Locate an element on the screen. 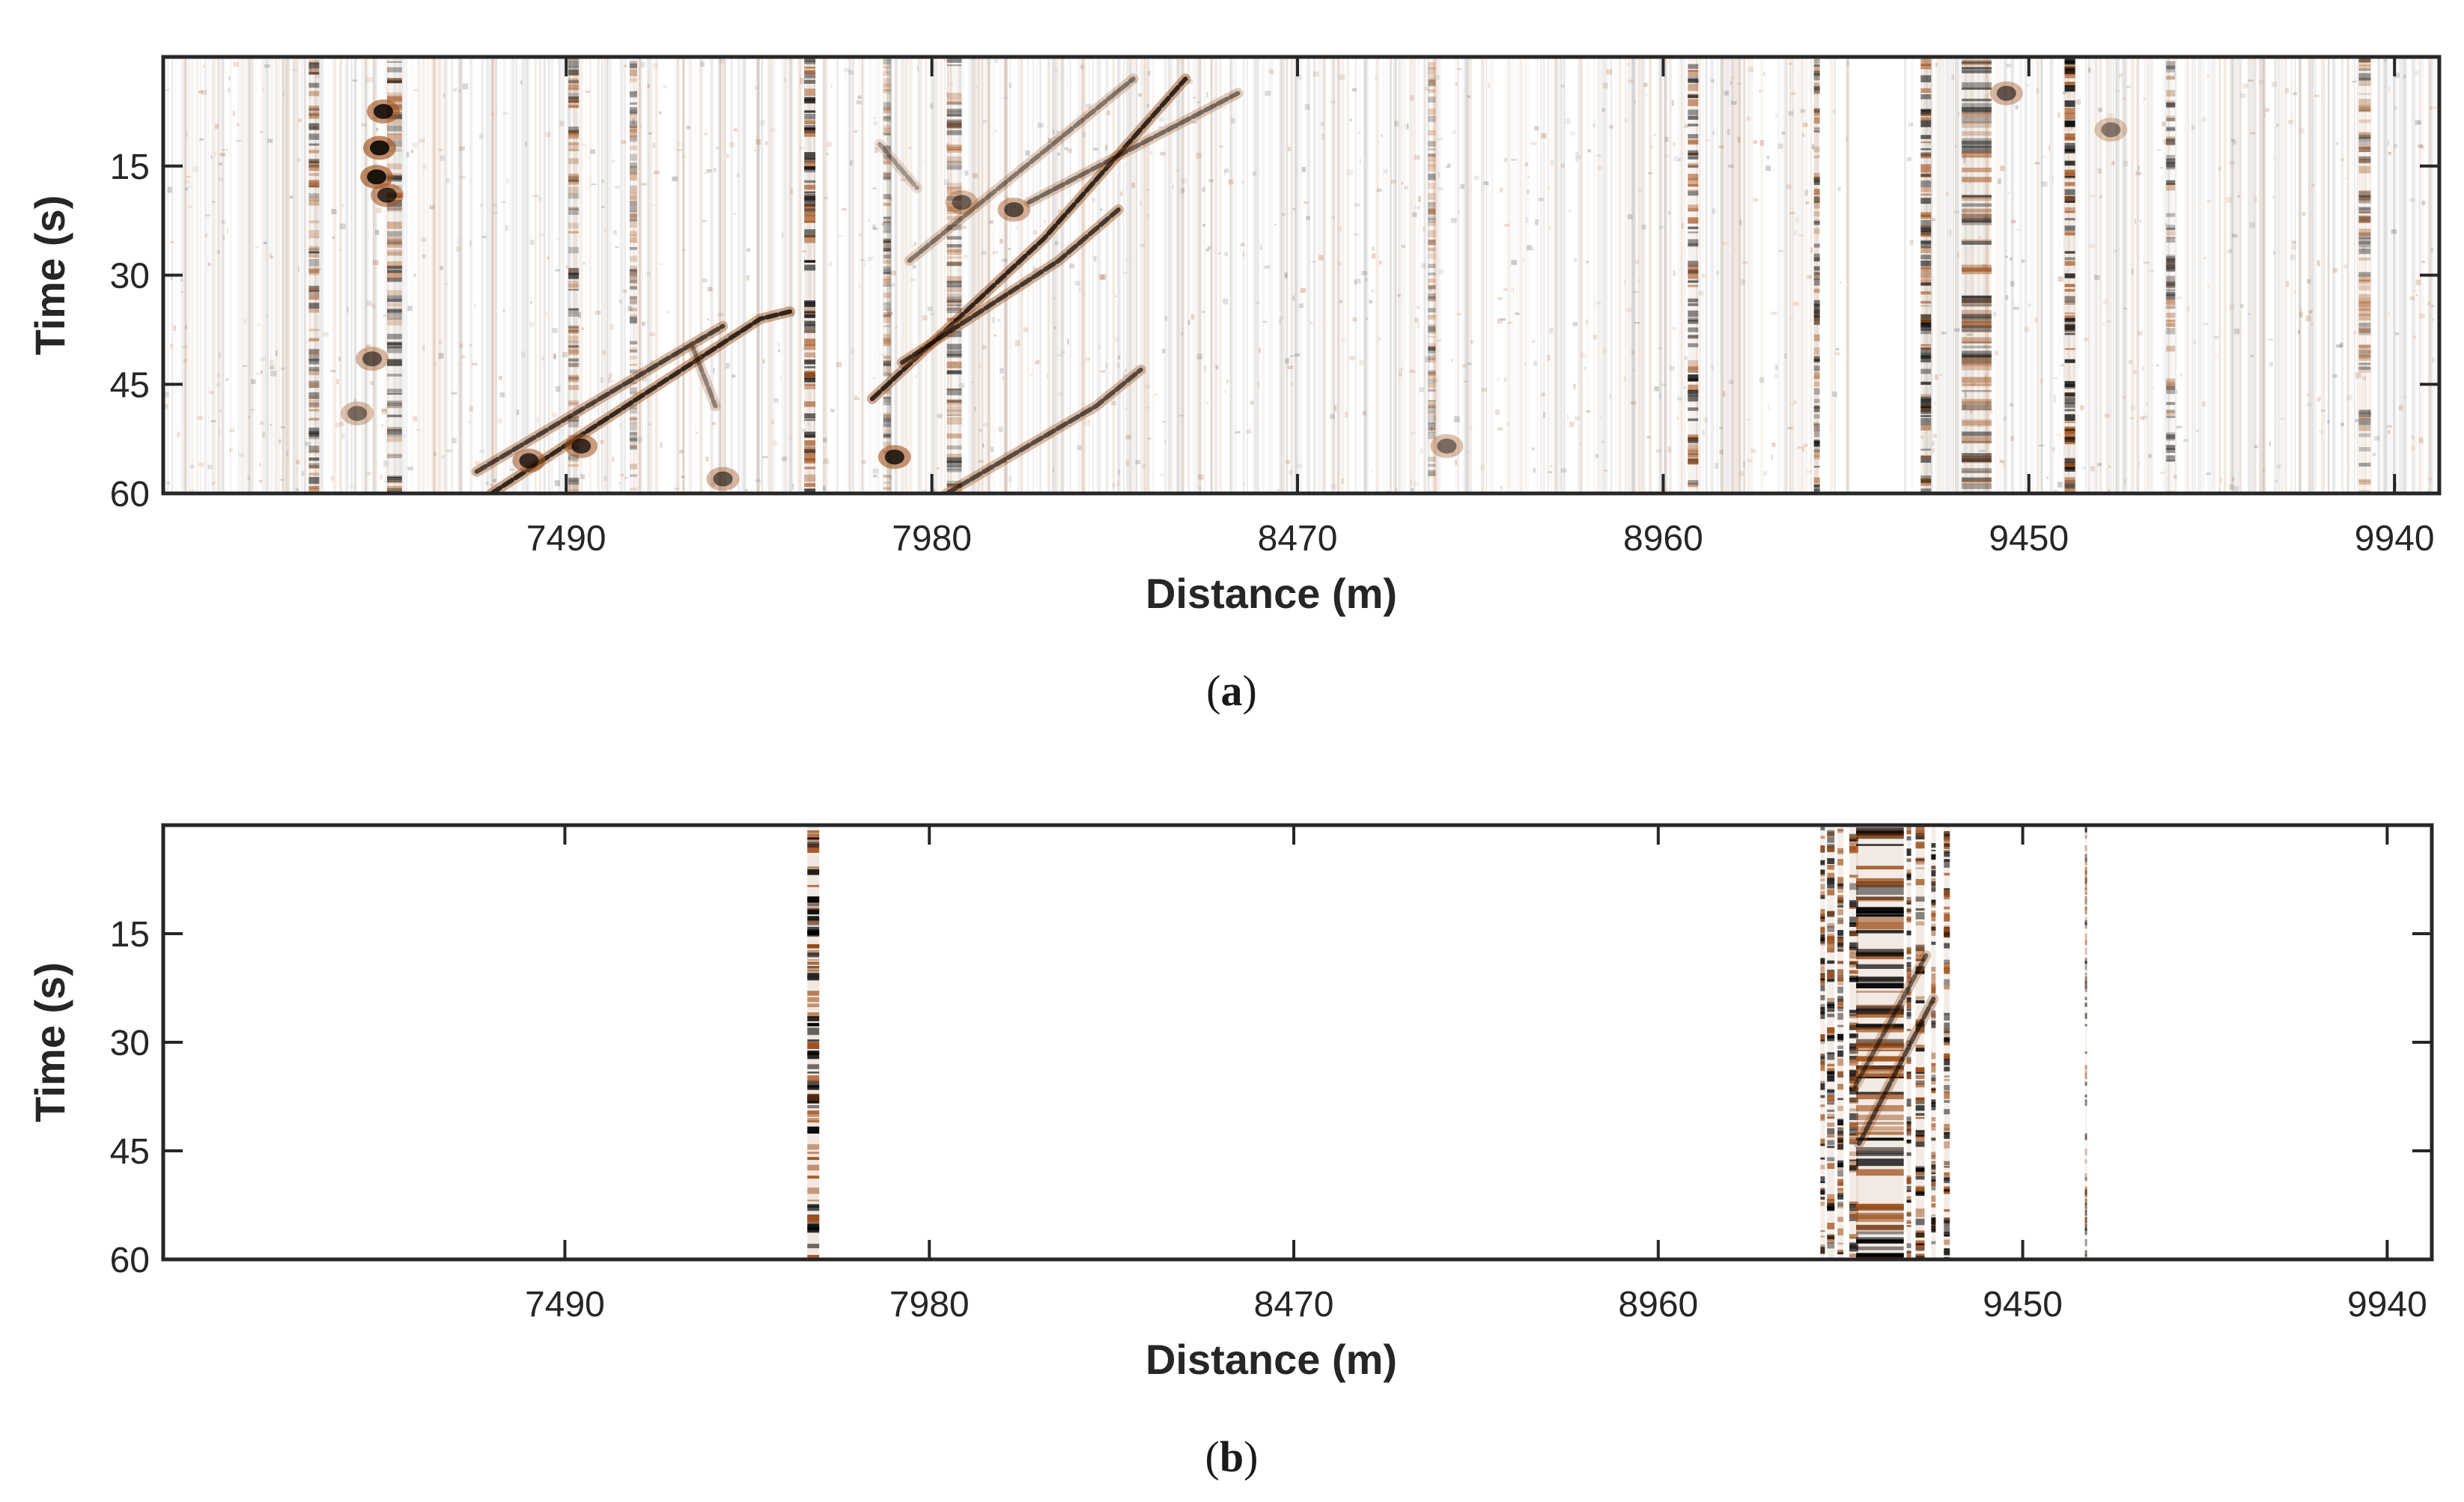  panel-a-vertical-band-fill is located at coordinates (1977, 275).